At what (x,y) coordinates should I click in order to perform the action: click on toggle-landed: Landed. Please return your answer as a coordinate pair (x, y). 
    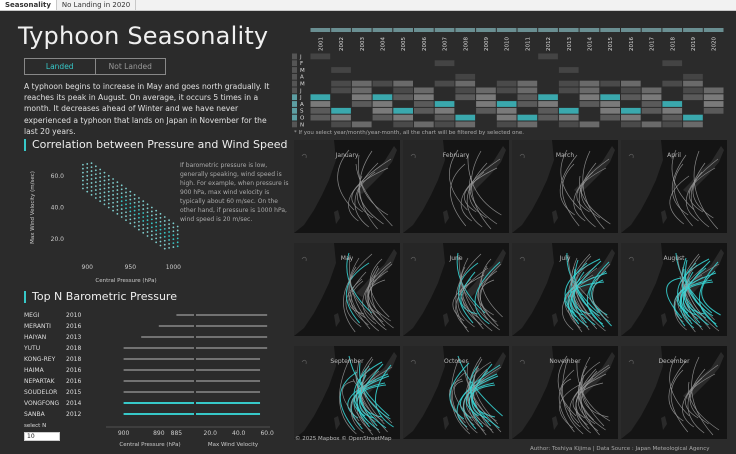
    Looking at the image, I should click on (60, 66).